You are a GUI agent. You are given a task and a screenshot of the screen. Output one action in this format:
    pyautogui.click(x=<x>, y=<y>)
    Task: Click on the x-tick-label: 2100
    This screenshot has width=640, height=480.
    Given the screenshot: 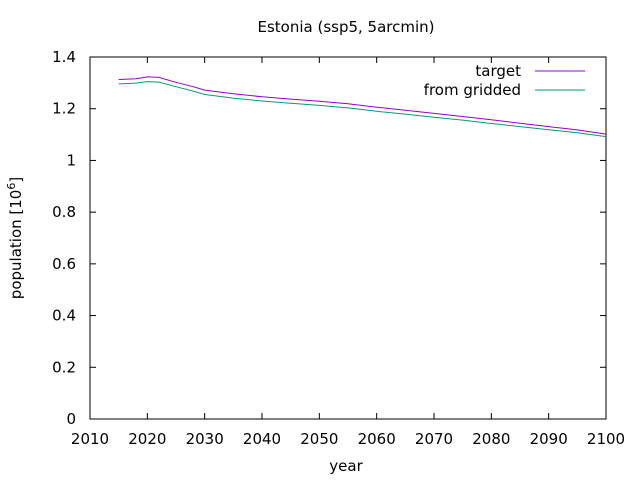 What is the action you would take?
    pyautogui.click(x=606, y=439)
    